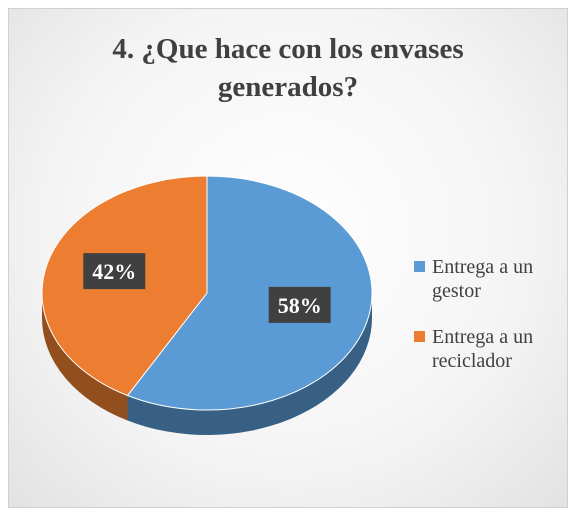  Describe the element at coordinates (483, 279) in the screenshot. I see `legend-label: Entrega a un gestor` at that location.